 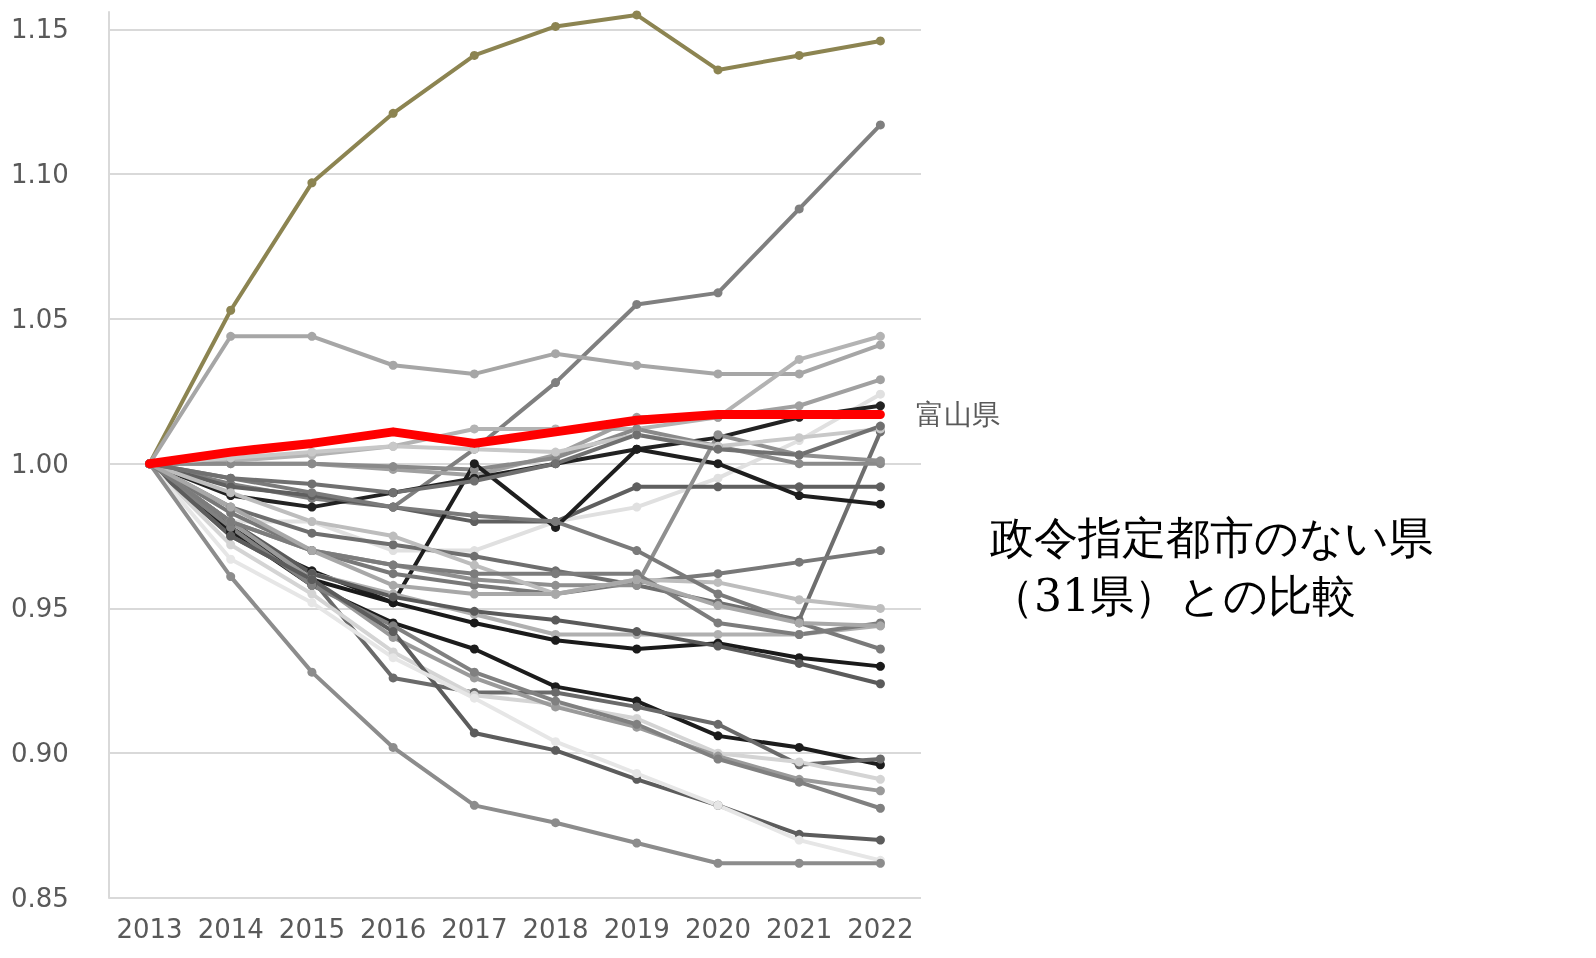 I want to click on y-tick-label: 1.05, so click(x=40, y=318).